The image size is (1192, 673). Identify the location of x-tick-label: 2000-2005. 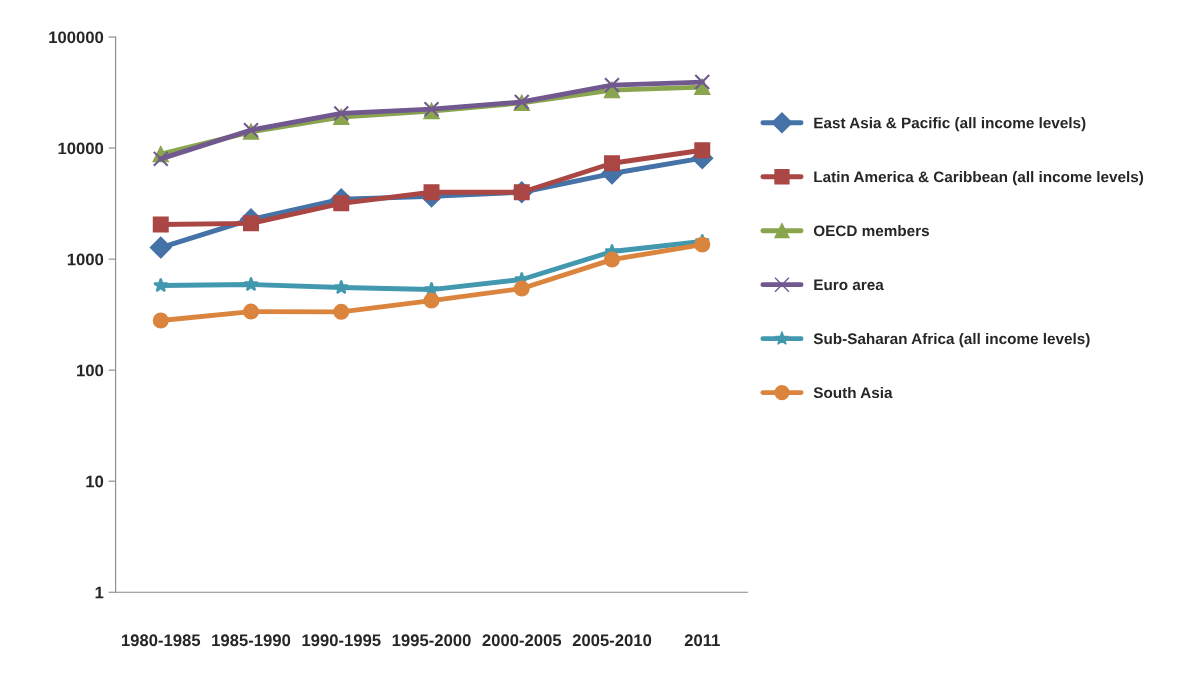
(522, 640).